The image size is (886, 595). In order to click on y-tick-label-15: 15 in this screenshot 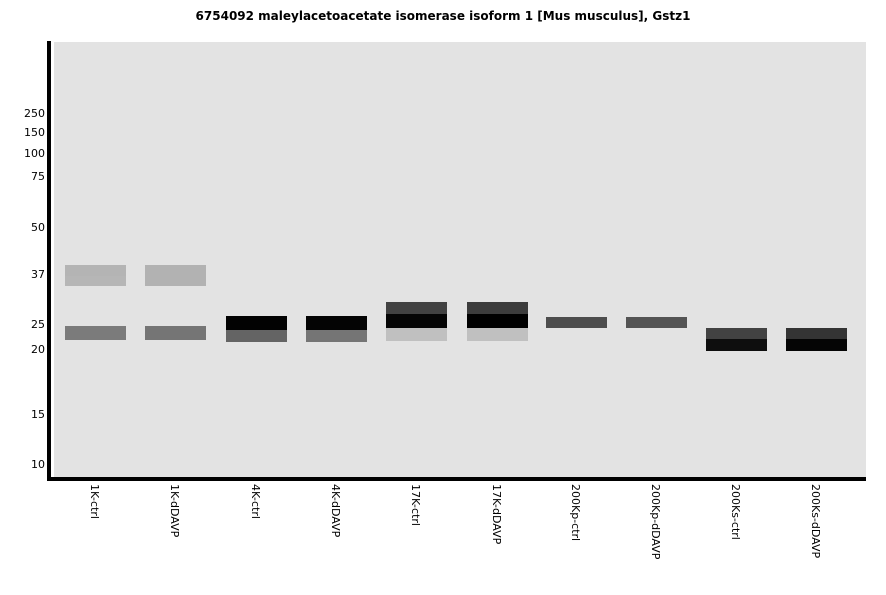, I will do `click(38, 414)`.